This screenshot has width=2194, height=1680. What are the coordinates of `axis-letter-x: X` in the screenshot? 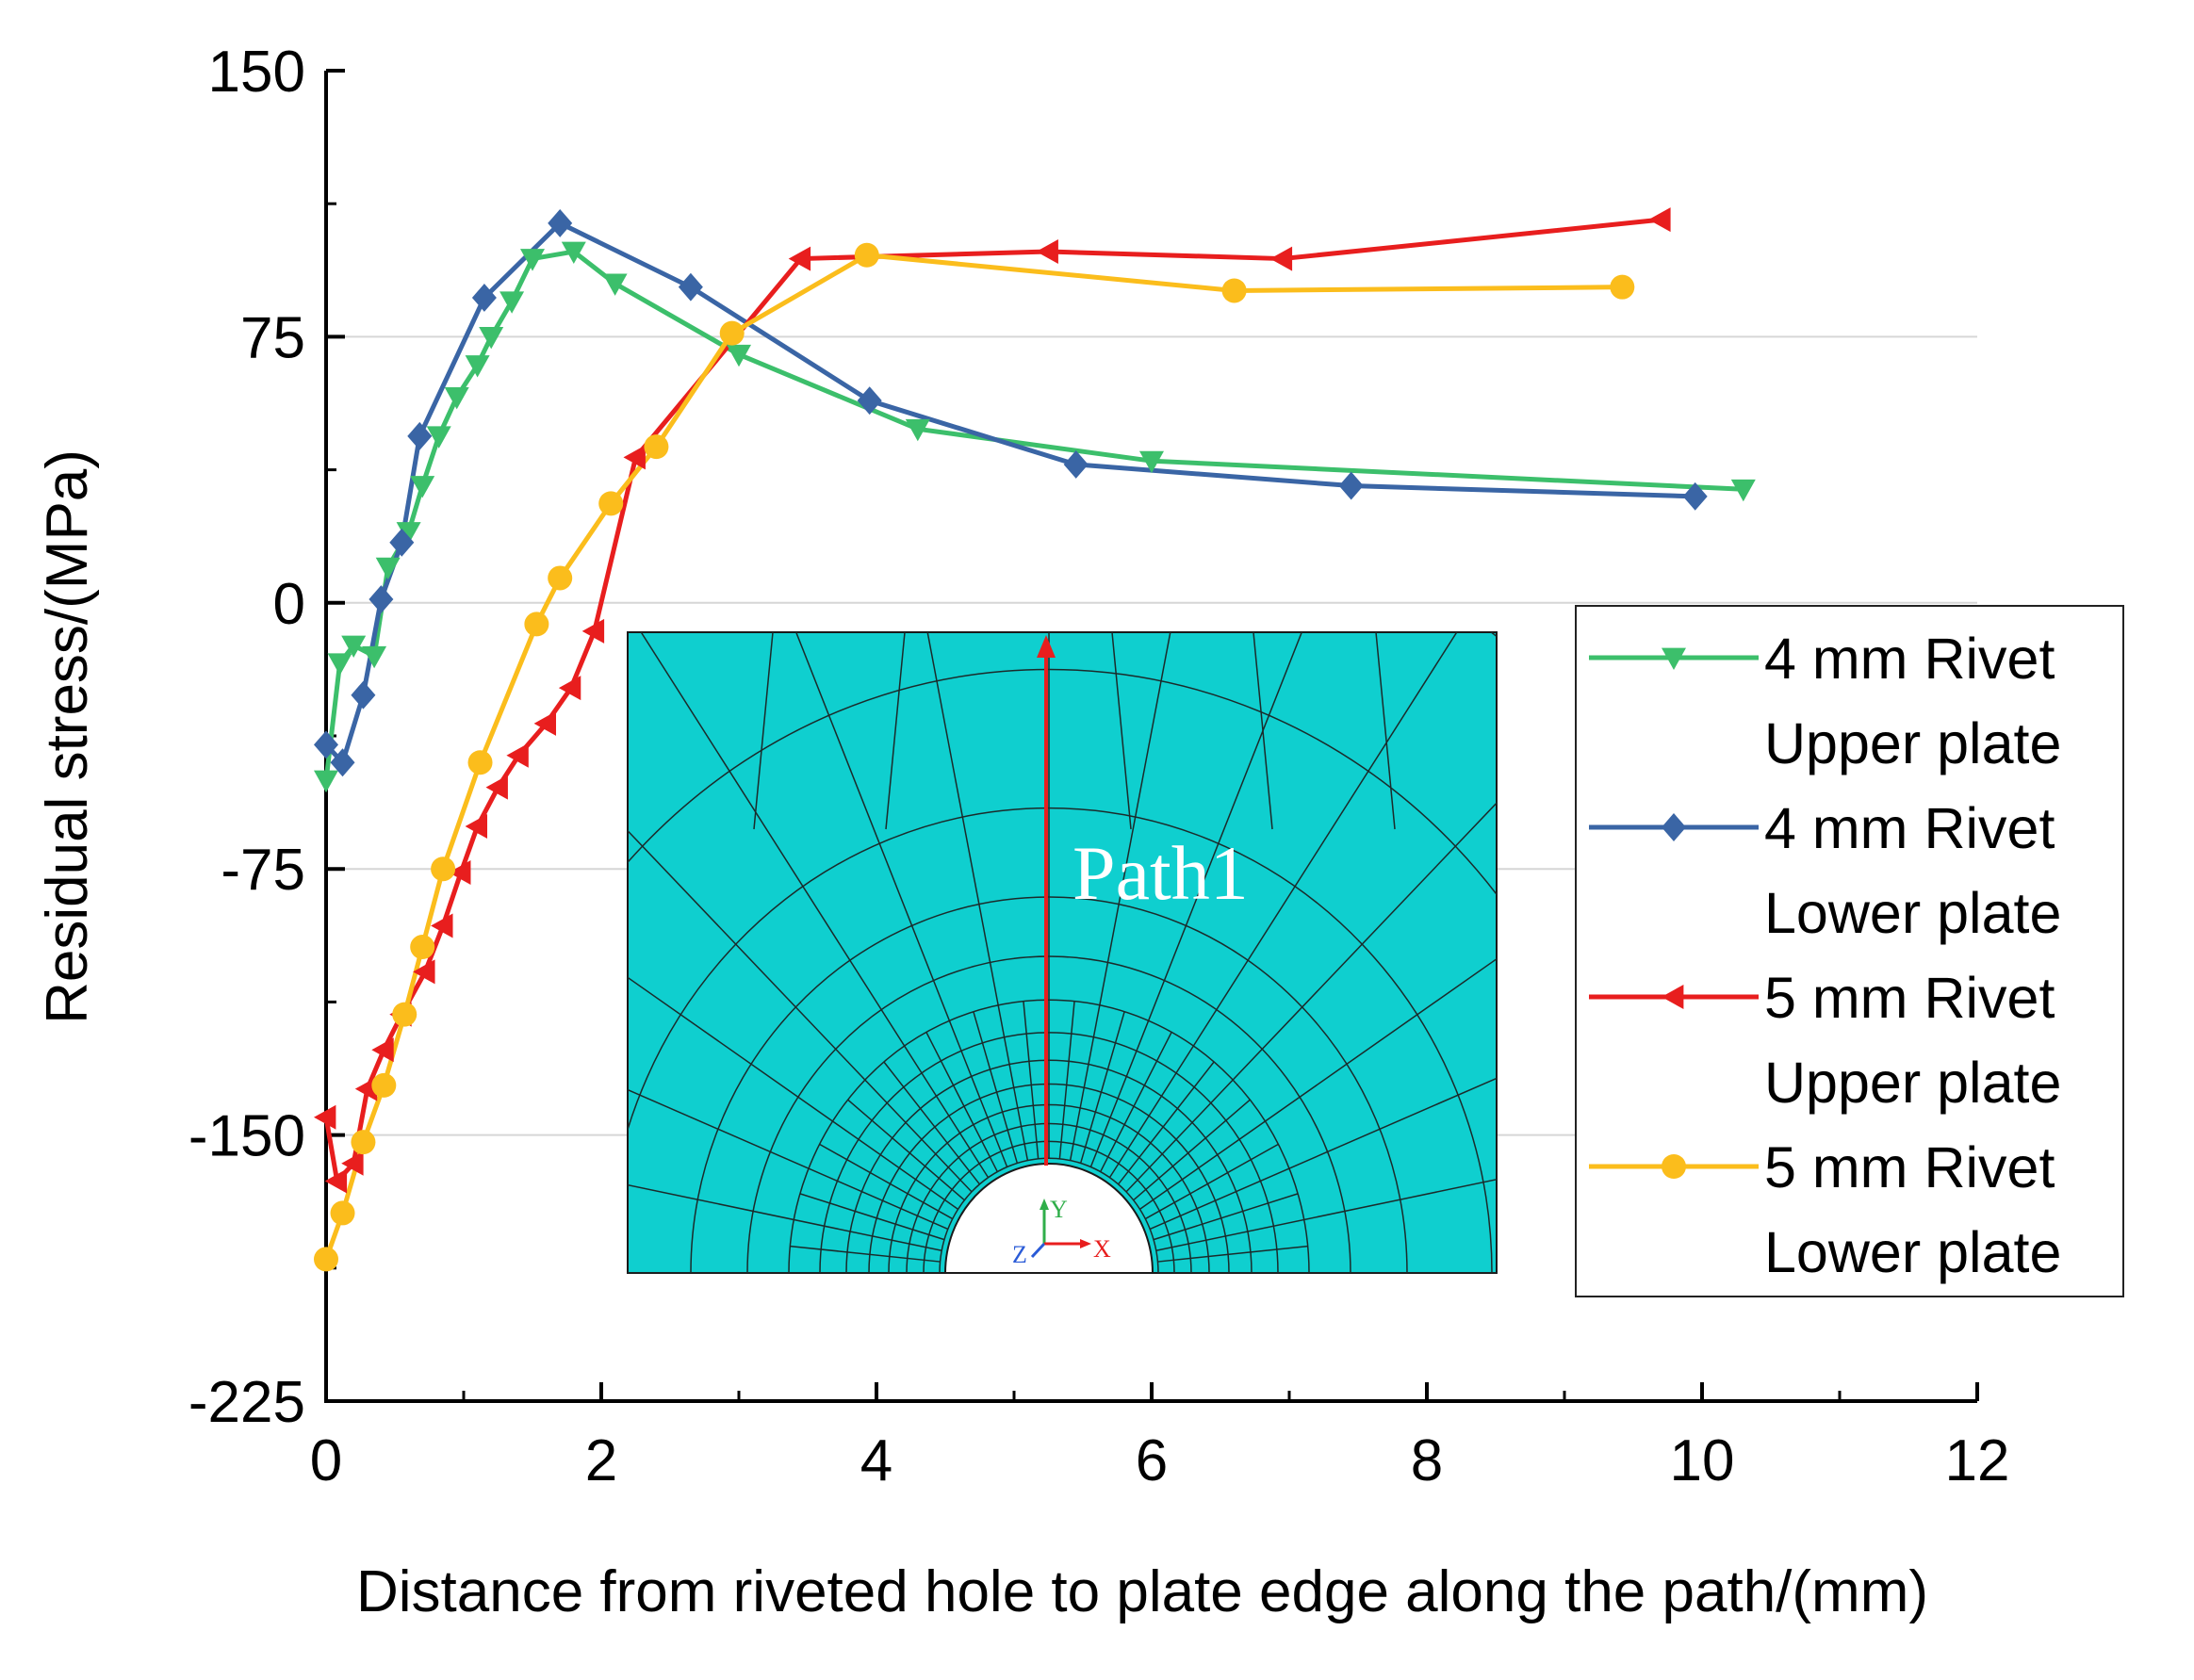 It's located at (1102, 1249).